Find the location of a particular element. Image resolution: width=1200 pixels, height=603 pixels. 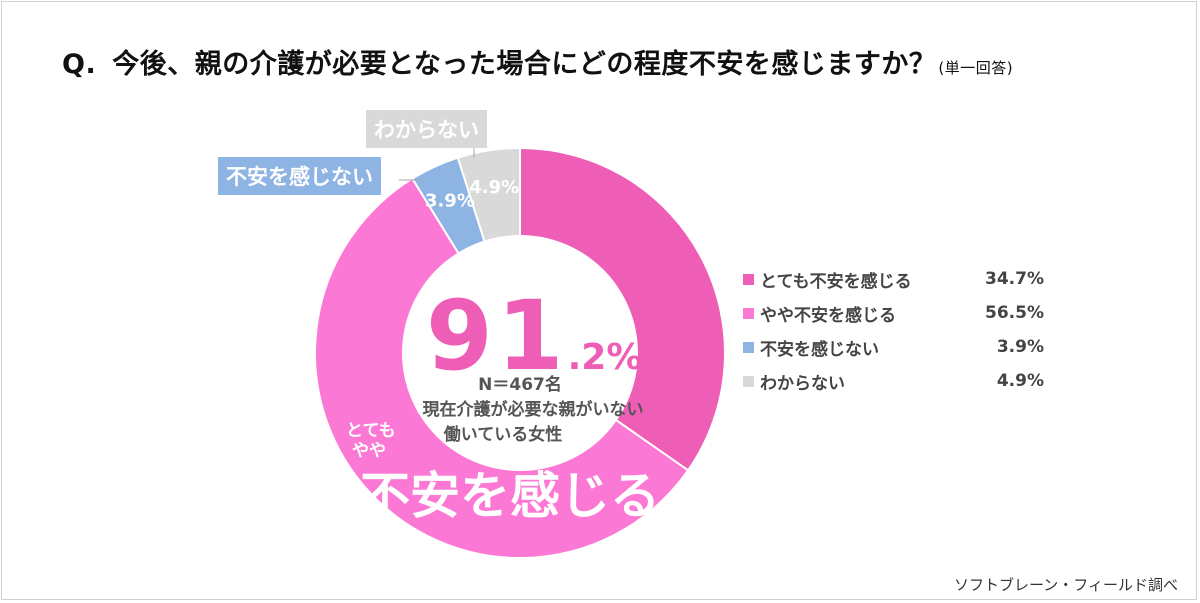

source-note: ソフトブレーン・フィールド調べ is located at coordinates (1066, 584).